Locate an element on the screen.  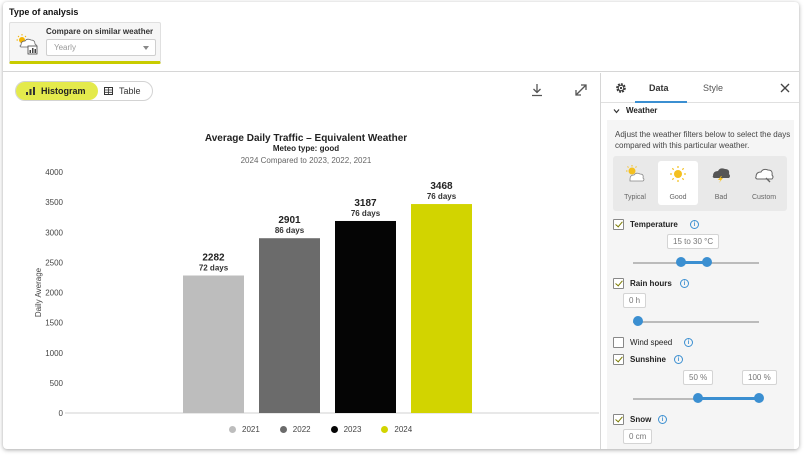
tab-table: Table is located at coordinates (122, 91).